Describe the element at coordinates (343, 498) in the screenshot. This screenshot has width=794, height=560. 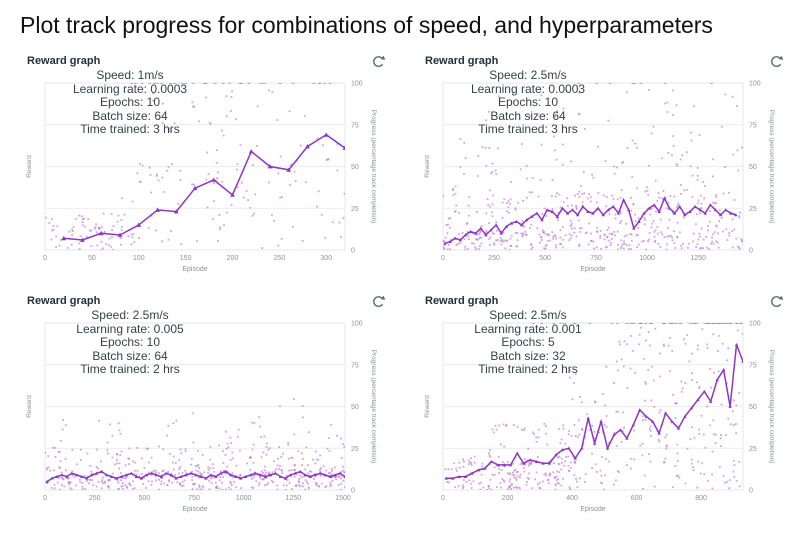
I see `x-tick-label: 1500` at that location.